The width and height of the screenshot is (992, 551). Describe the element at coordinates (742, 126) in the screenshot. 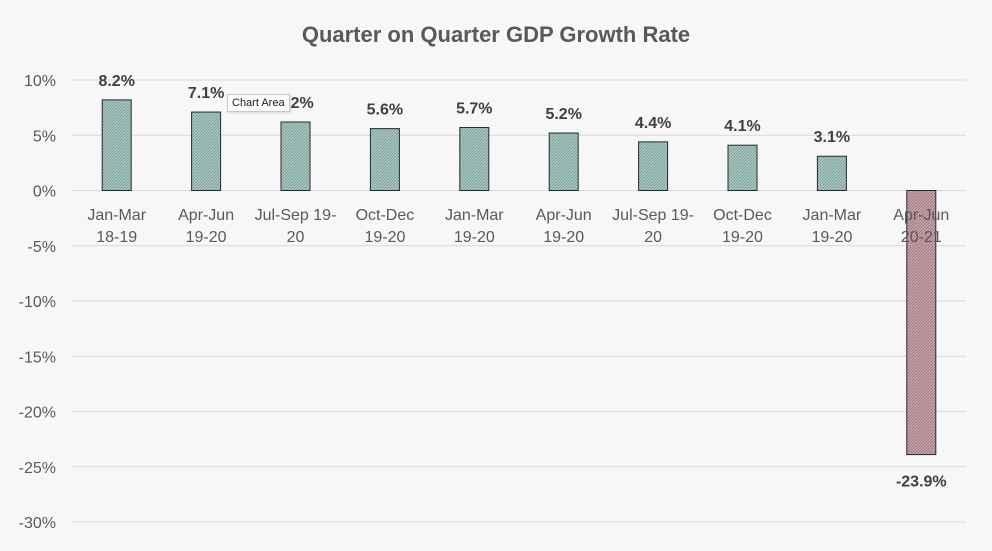

I see `data-label: 4.1%` at that location.